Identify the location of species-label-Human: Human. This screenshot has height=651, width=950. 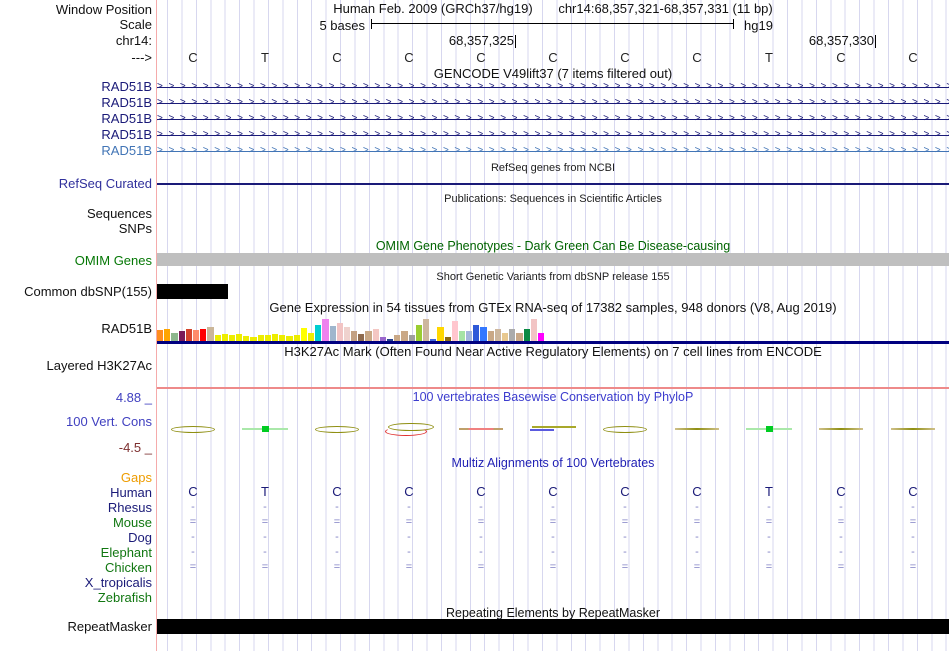
(131, 492).